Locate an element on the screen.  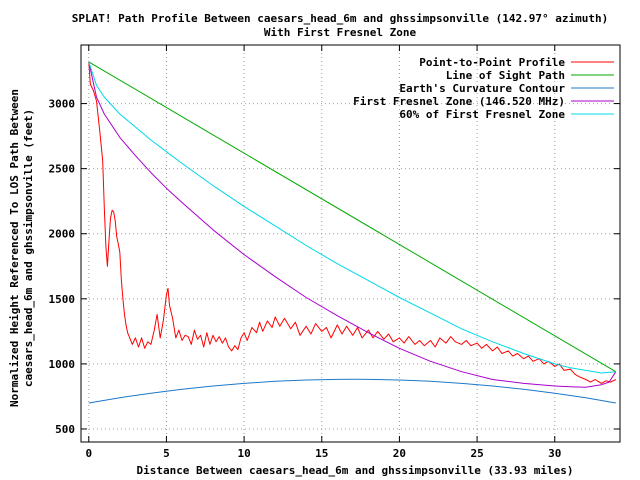
x-tick-label: 10 is located at coordinates (243, 453).